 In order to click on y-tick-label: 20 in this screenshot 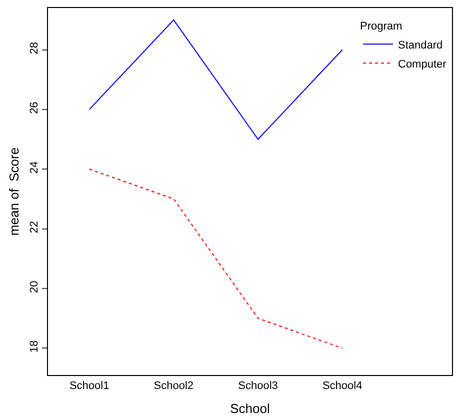, I will do `click(34, 286)`.